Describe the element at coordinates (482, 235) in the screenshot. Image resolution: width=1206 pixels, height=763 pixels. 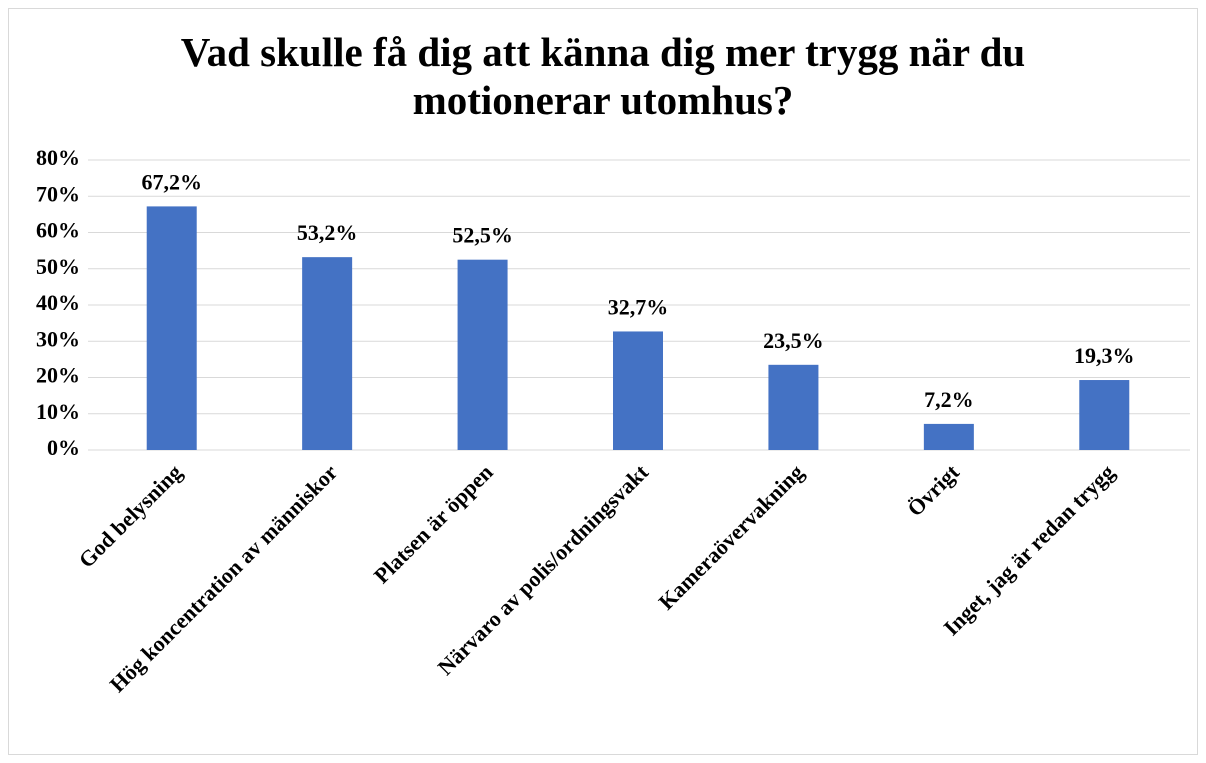
I see `value-label: 52,5%` at that location.